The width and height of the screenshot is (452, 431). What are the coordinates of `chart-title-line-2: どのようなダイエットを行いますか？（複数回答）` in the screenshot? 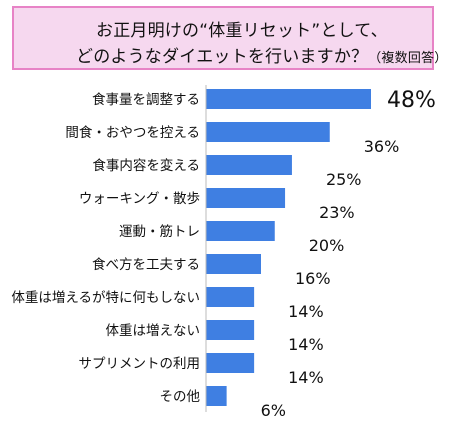 It's located at (261, 54).